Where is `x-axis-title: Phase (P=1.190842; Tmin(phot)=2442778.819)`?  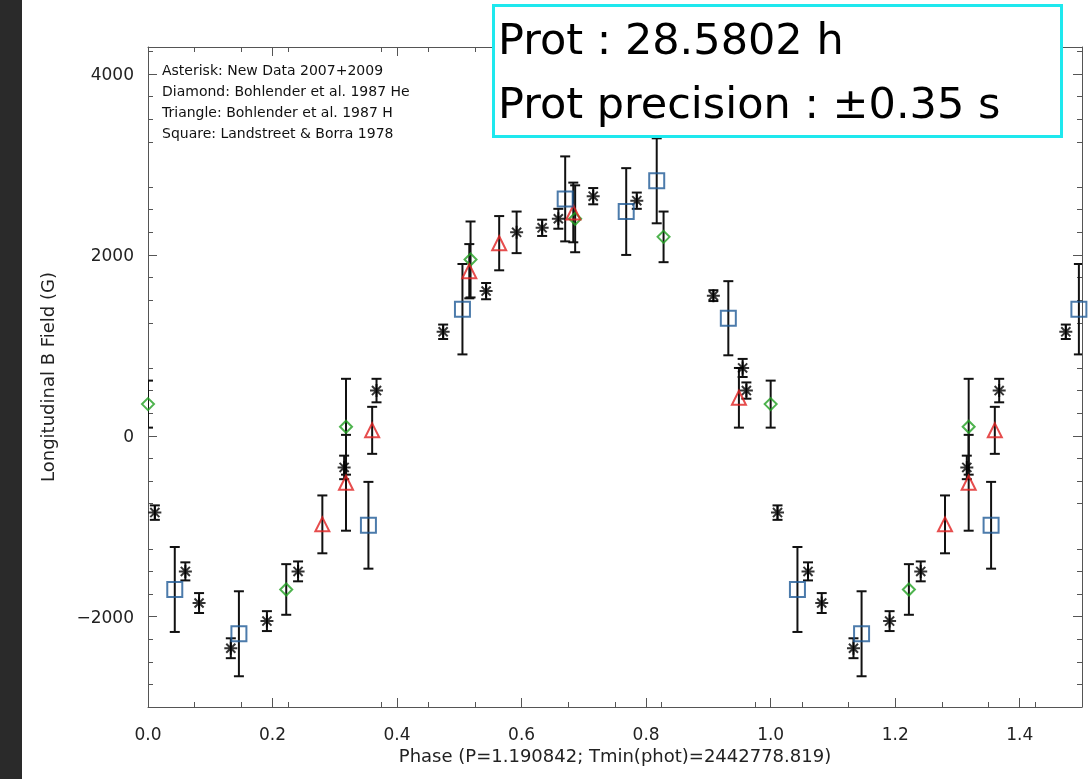 x-axis-title: Phase (P=1.190842; Tmin(phot)=2442778.819) is located at coordinates (615, 756).